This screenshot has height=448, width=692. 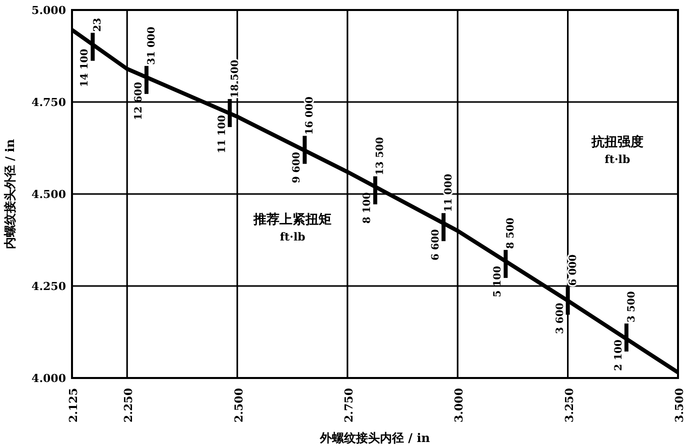 I want to click on y-tick-label: 4.500, so click(x=49, y=194).